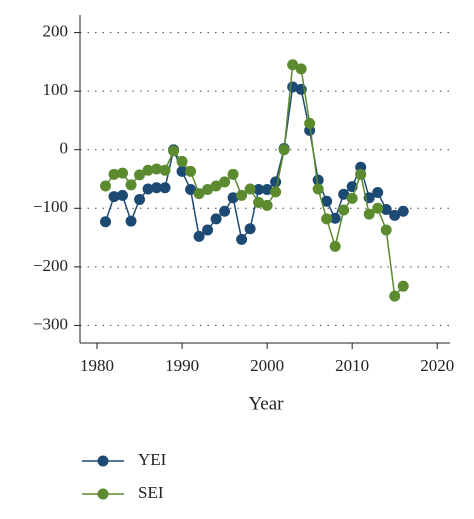  What do you see at coordinates (352, 365) in the screenshot?
I see `x-tick-label: 2010` at bounding box center [352, 365].